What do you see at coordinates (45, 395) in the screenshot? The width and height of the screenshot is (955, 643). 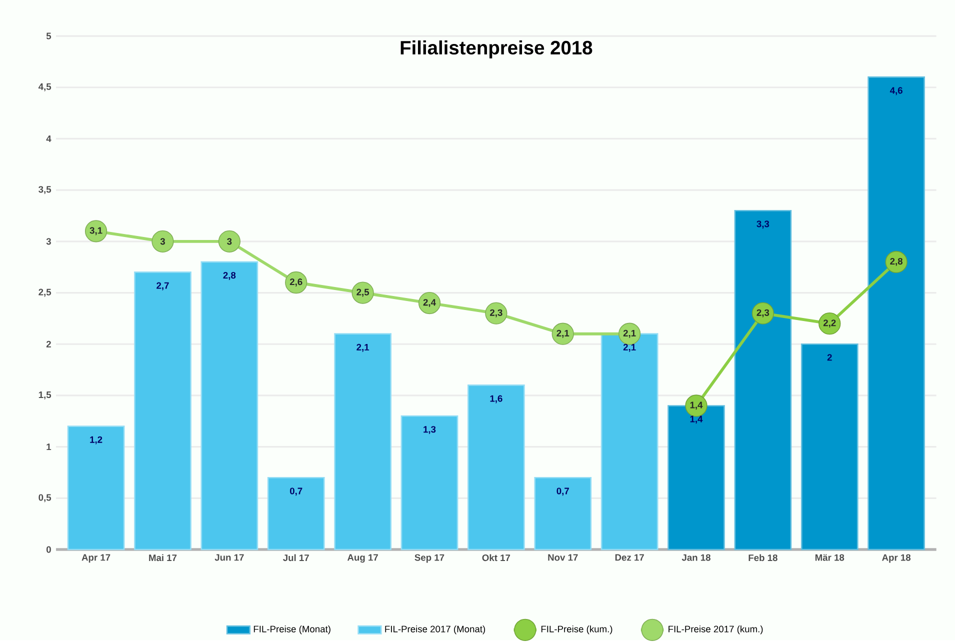 I see `y-tick-label: 1,5` at bounding box center [45, 395].